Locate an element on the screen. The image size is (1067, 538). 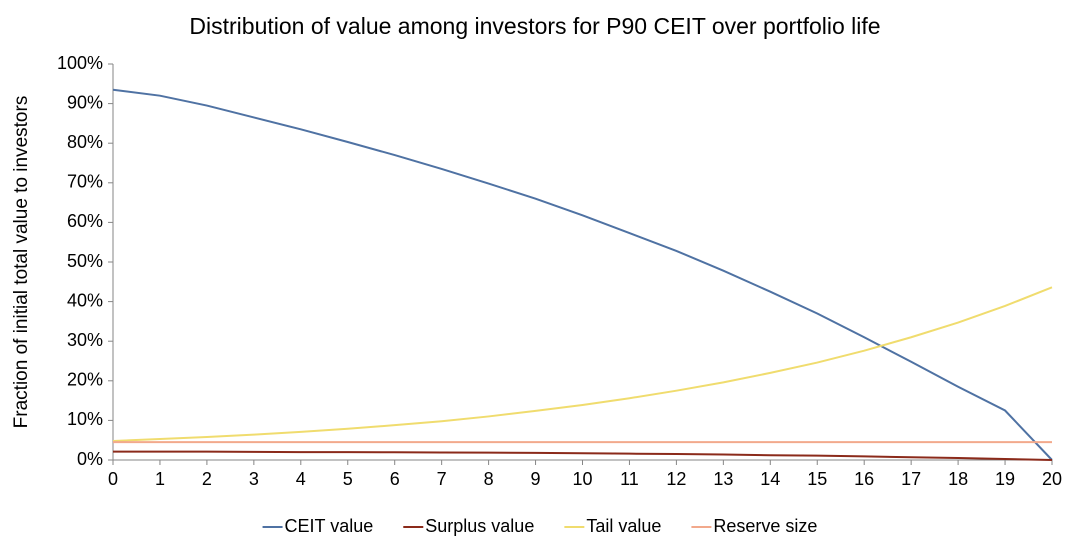
y-tick-label: 70% is located at coordinates (85, 182).